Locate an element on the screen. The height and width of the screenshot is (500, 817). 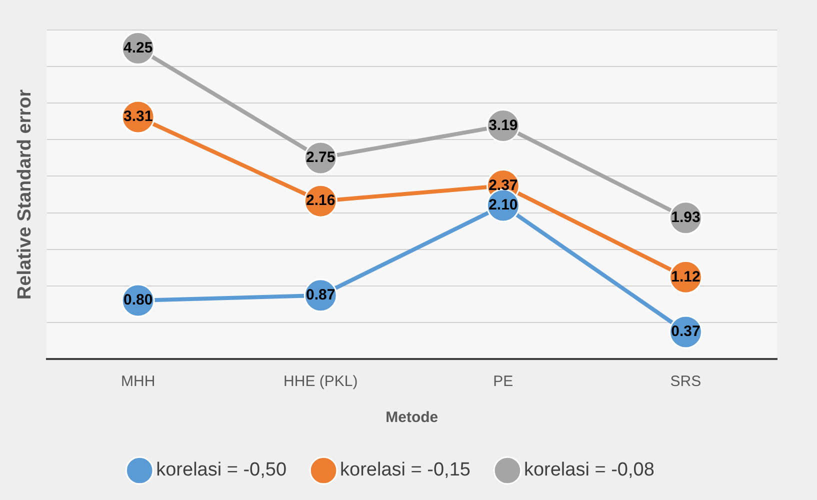
legend-label: korelasi = -0,15 is located at coordinates (405, 470).